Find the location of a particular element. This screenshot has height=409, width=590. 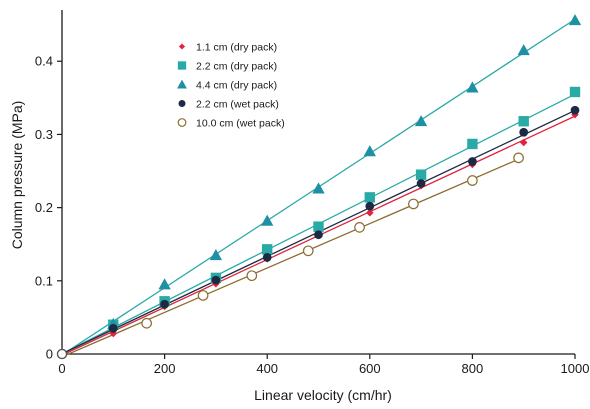

legend-entry: 2.2 cm (dry pack) is located at coordinates (236, 67).